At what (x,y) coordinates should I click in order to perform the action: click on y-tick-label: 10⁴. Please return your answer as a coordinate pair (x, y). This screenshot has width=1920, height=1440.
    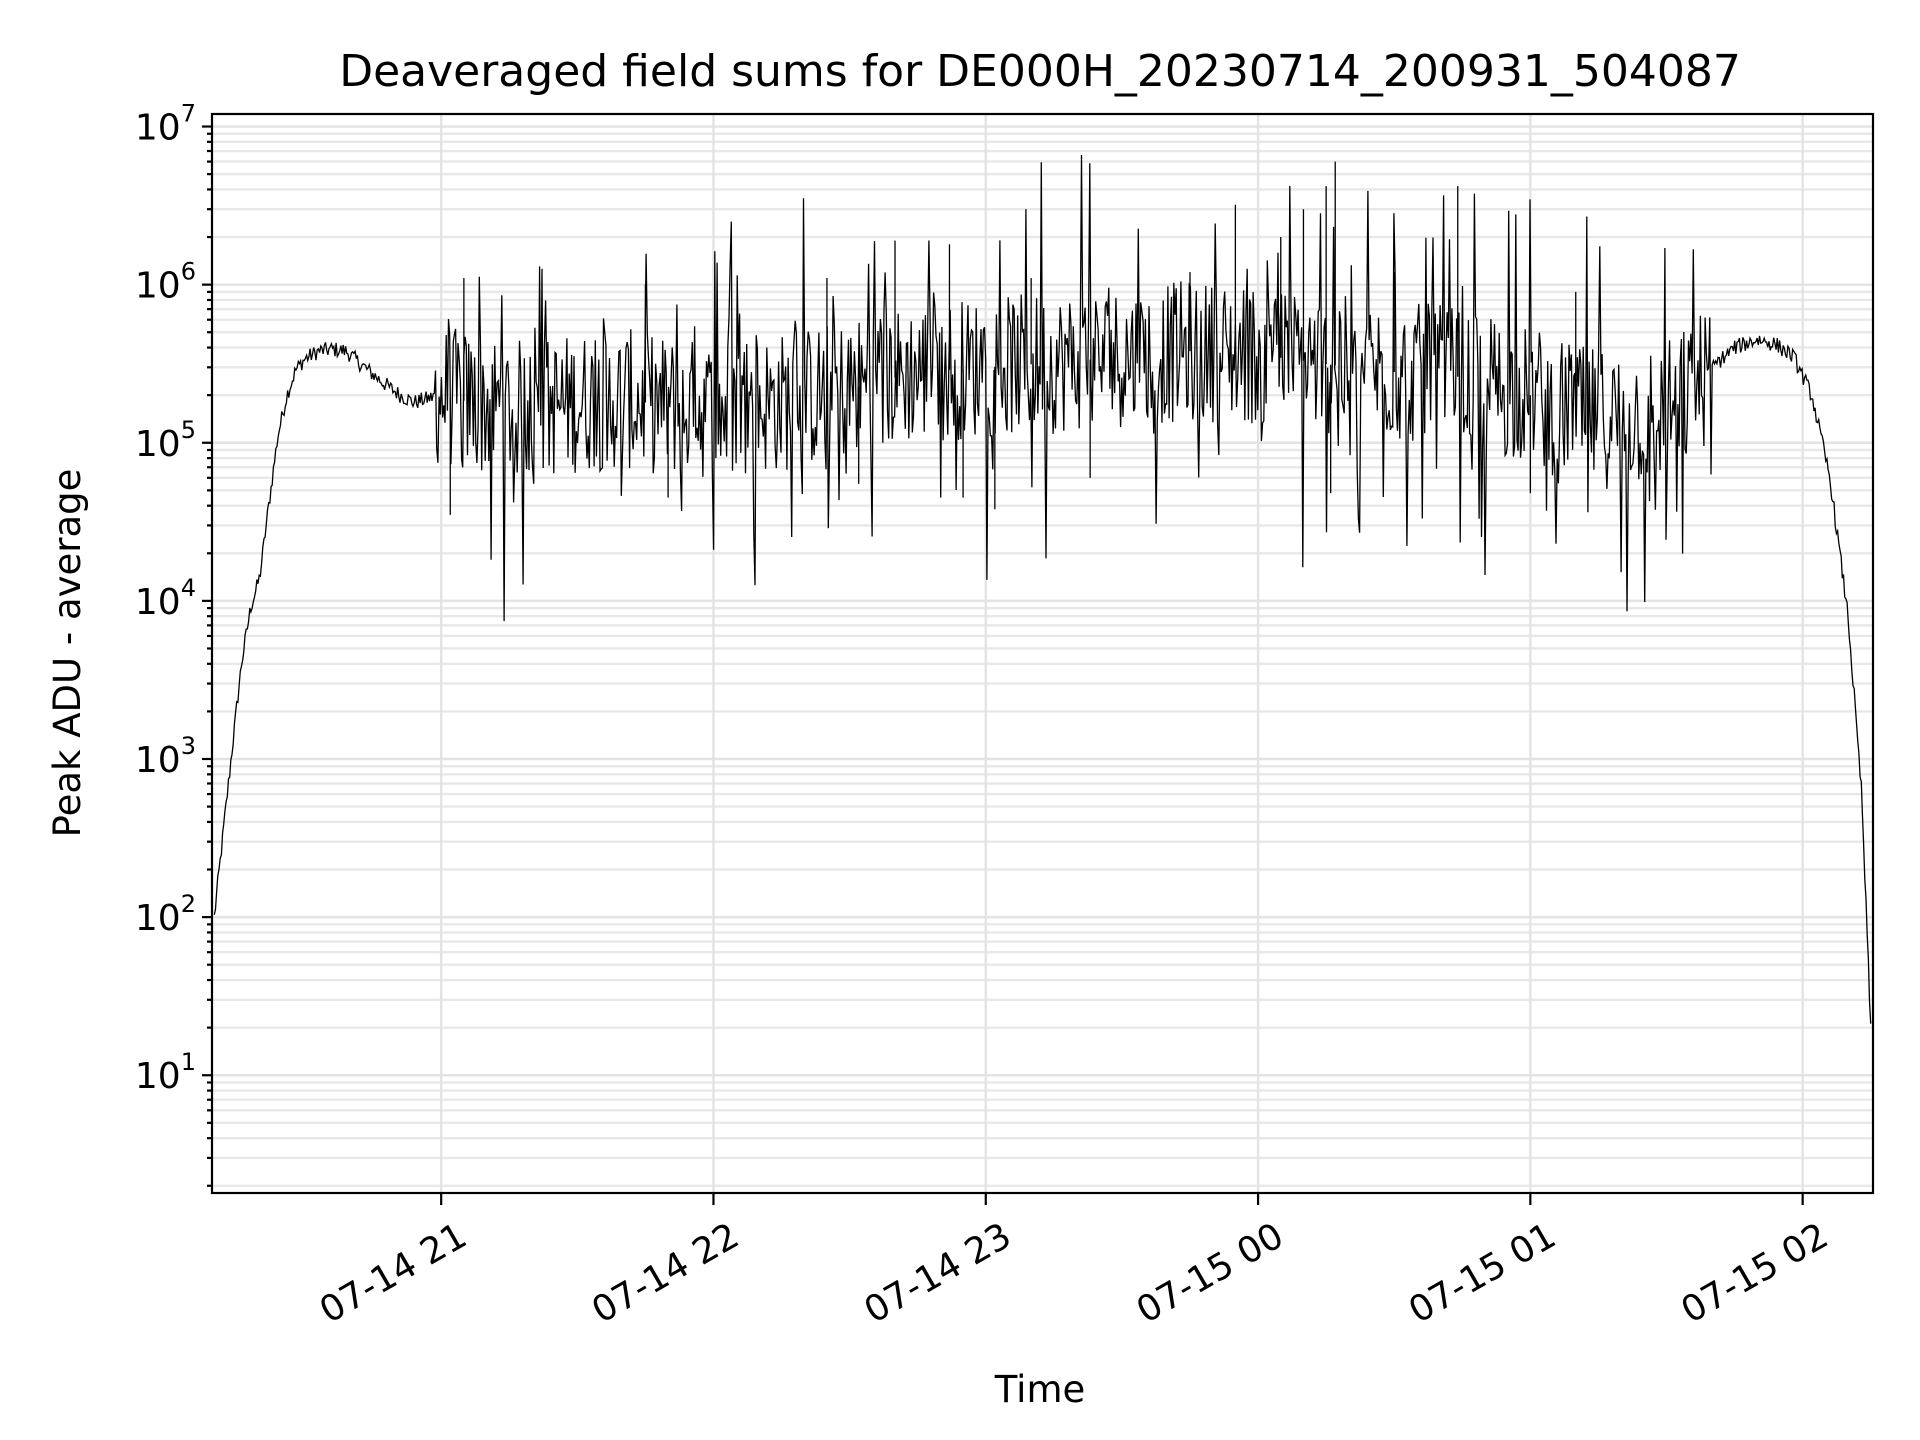
    Looking at the image, I should click on (165, 598).